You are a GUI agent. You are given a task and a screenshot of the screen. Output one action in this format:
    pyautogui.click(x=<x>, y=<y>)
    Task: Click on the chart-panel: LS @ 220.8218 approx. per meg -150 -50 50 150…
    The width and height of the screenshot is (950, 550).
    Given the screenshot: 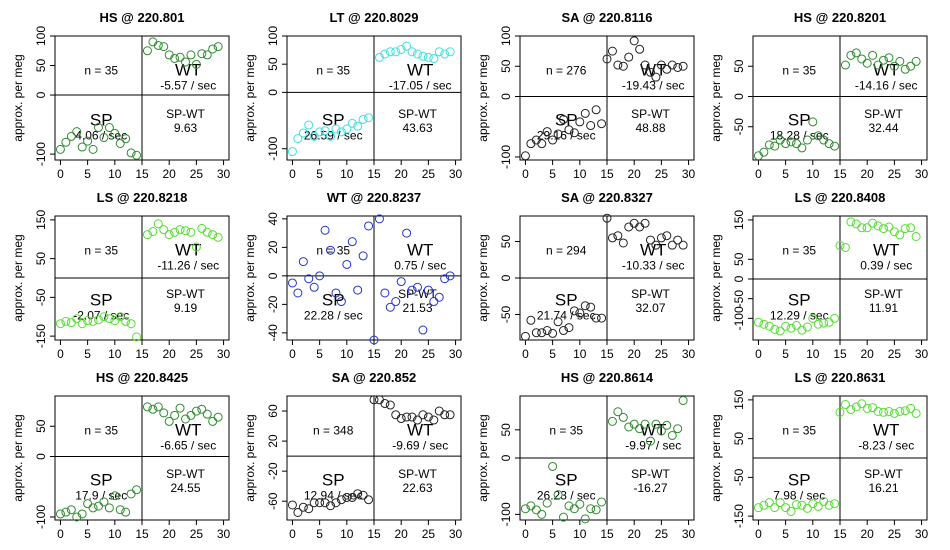 What is the action you would take?
    pyautogui.click(x=116, y=270)
    